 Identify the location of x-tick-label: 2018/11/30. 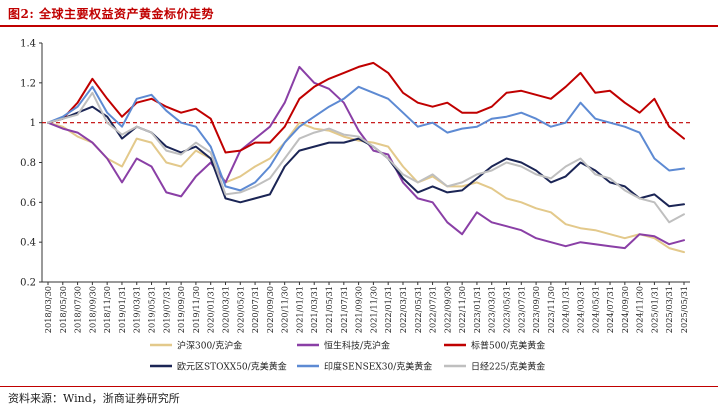
(107, 309).